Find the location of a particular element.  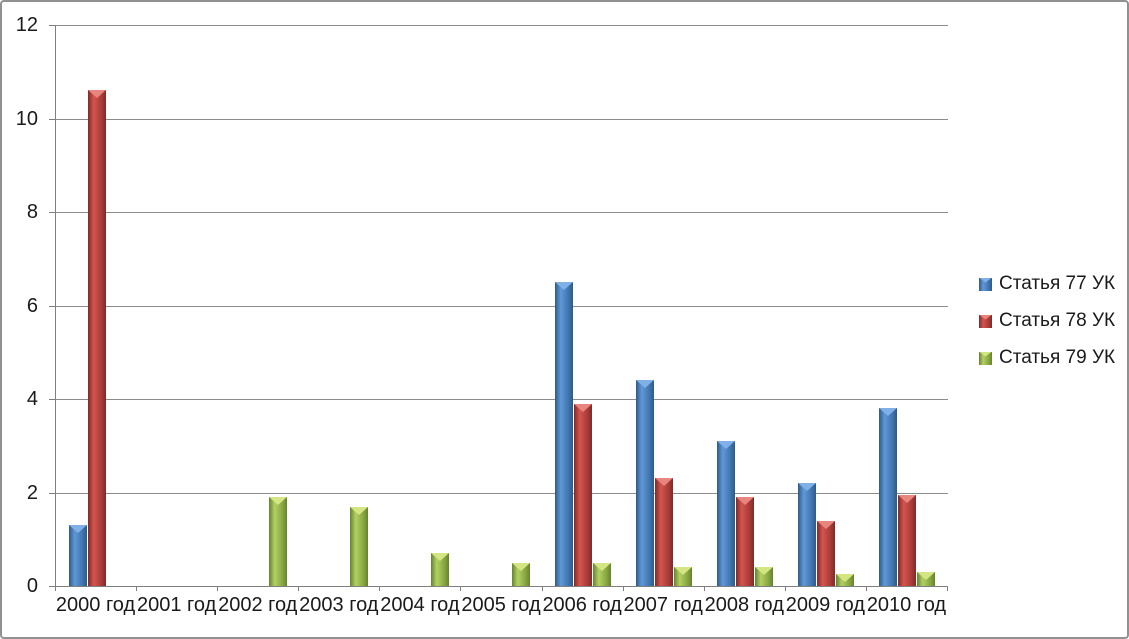

x-axis-label: 2000 год is located at coordinates (95, 605).